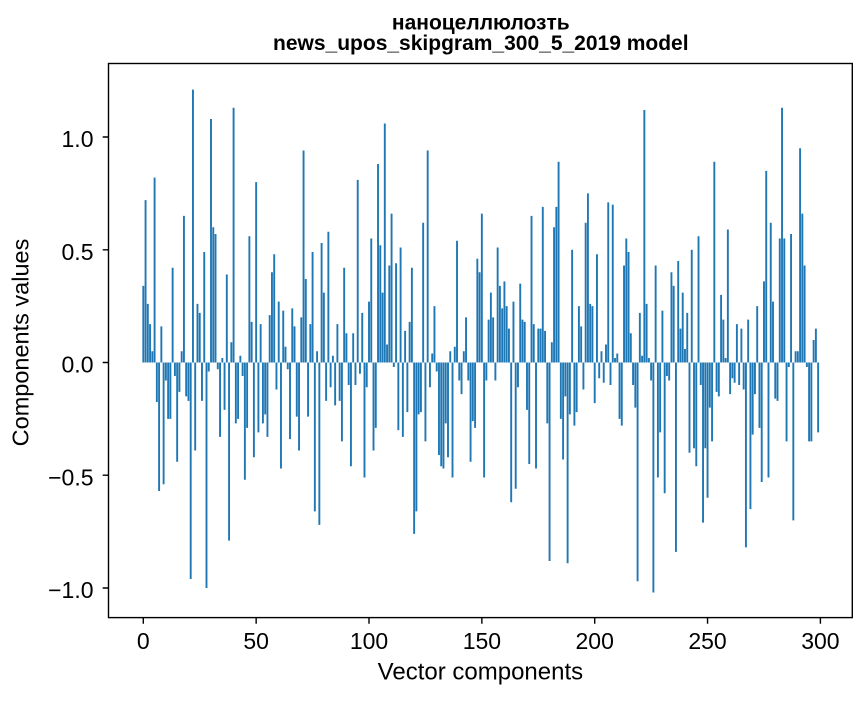 The image size is (867, 701). What do you see at coordinates (143, 641) in the screenshot?
I see `svg-text: 0` at bounding box center [143, 641].